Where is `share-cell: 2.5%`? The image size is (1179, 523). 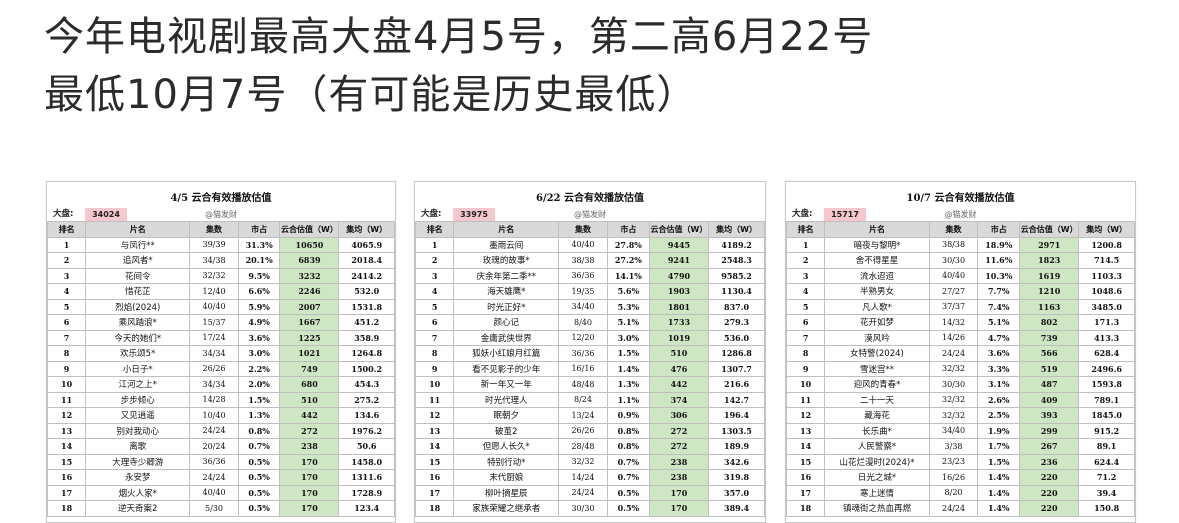 share-cell: 2.5% is located at coordinates (999, 415).